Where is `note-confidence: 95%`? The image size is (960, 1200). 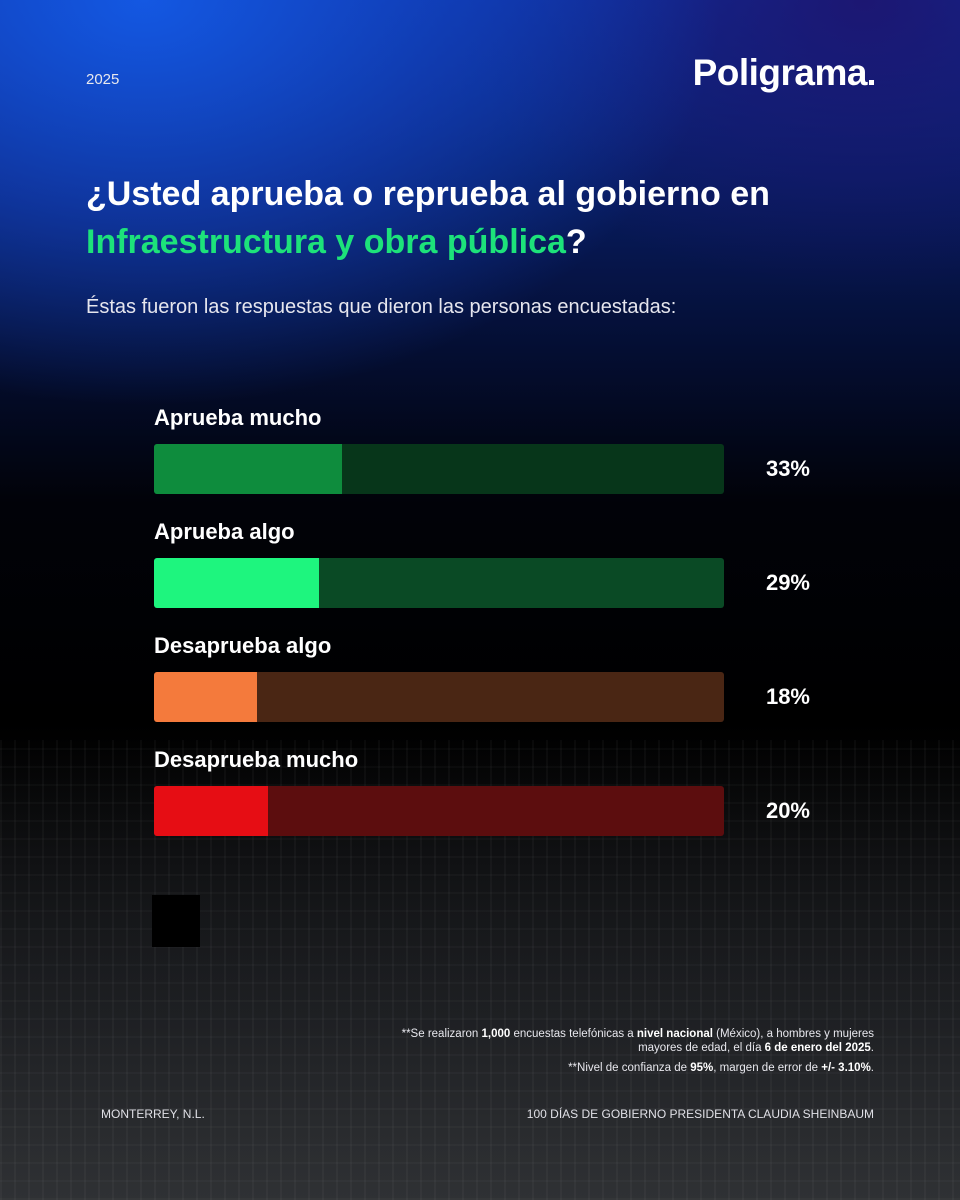
note-confidence: 95% is located at coordinates (702, 1068).